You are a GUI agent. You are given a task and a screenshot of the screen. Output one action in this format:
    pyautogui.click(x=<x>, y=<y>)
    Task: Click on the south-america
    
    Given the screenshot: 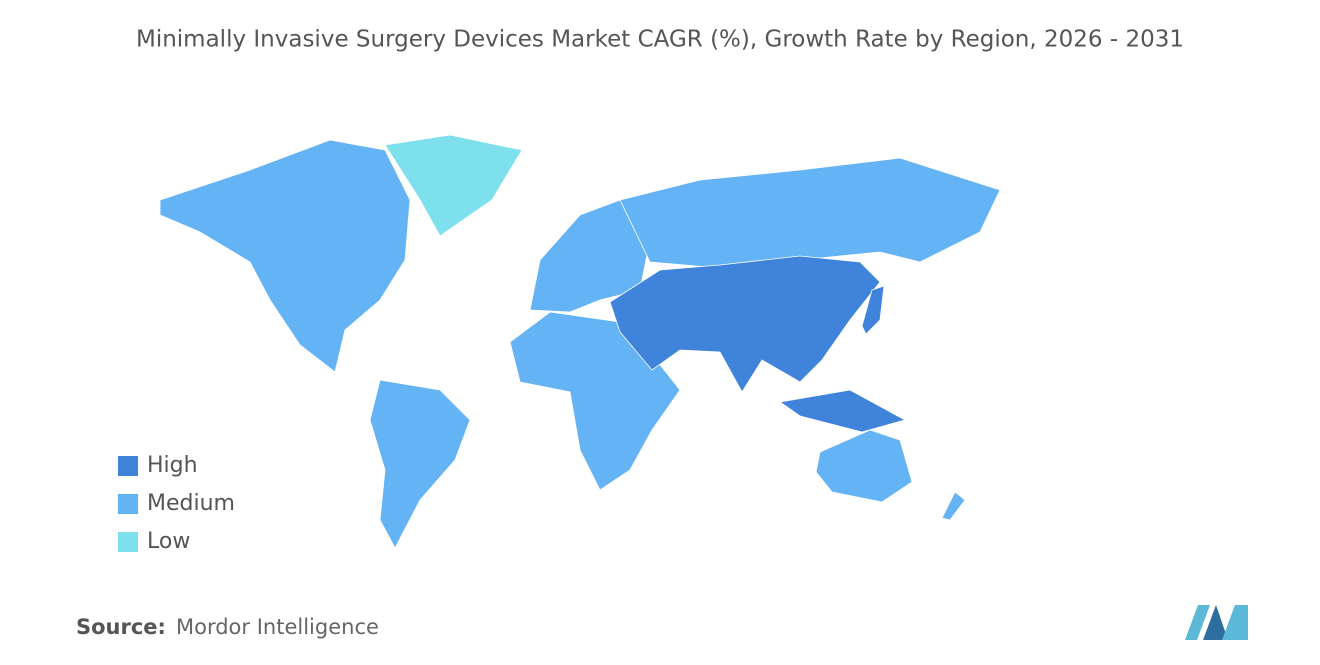 What is the action you would take?
    pyautogui.click(x=420, y=464)
    